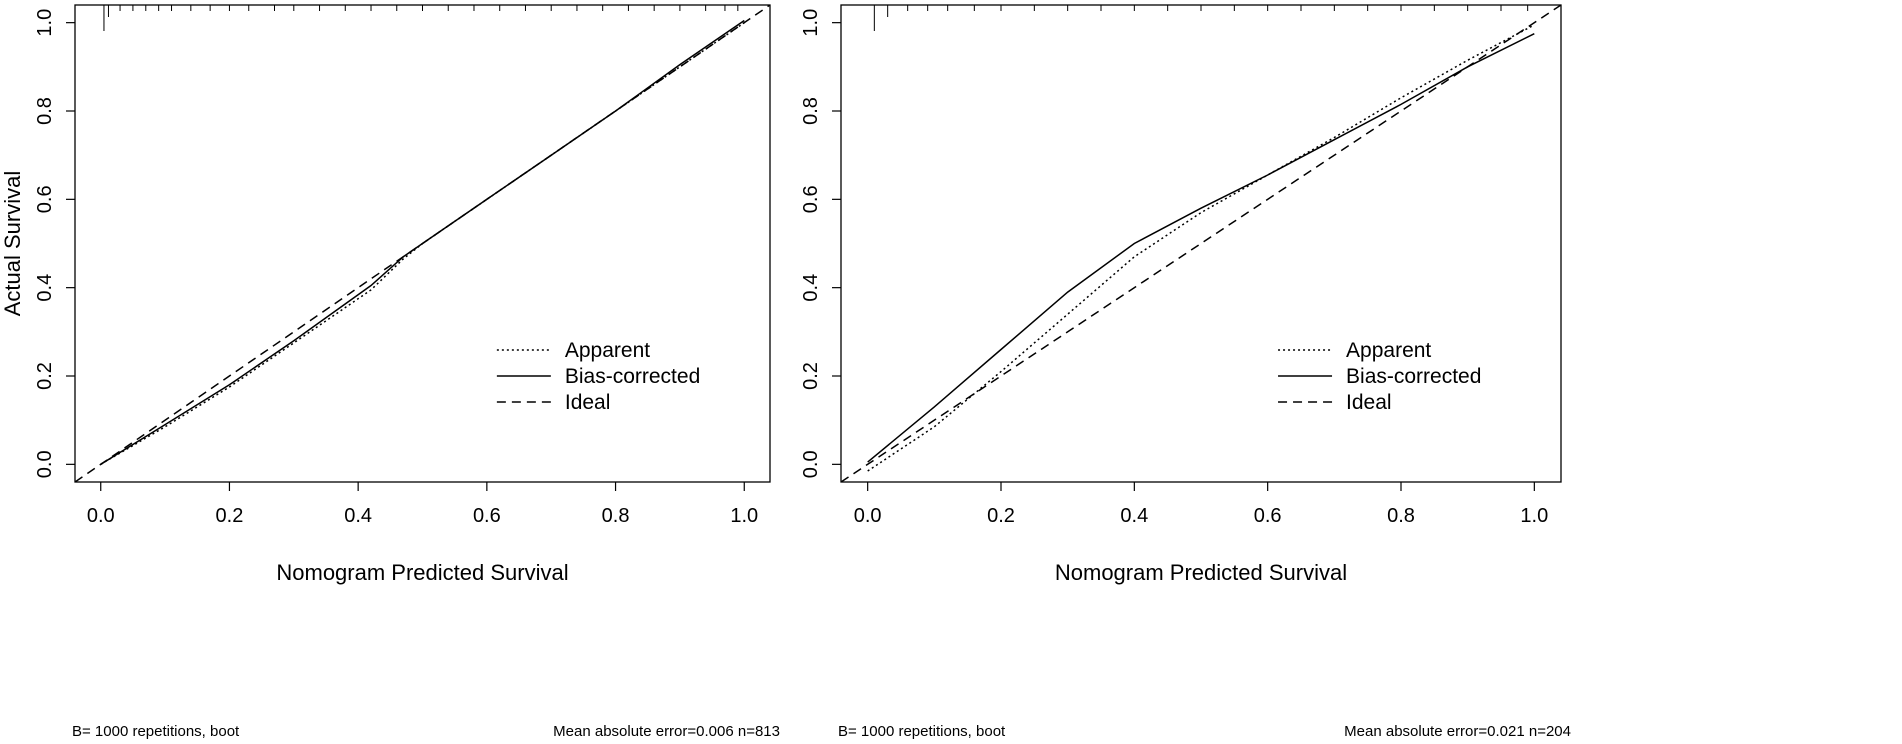  Describe the element at coordinates (1457, 731) in the screenshot. I see `footnote-error: Mean absolute error=0.021 n=204` at that location.